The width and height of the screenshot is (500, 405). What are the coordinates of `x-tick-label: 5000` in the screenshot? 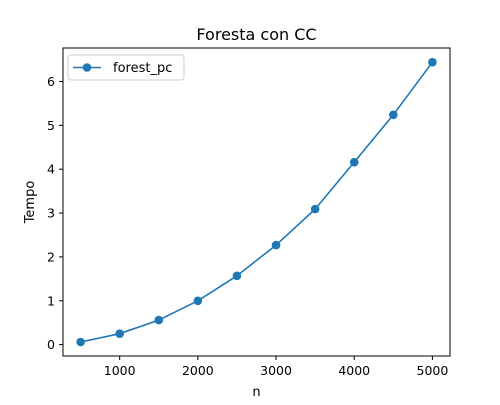 It's located at (433, 370).